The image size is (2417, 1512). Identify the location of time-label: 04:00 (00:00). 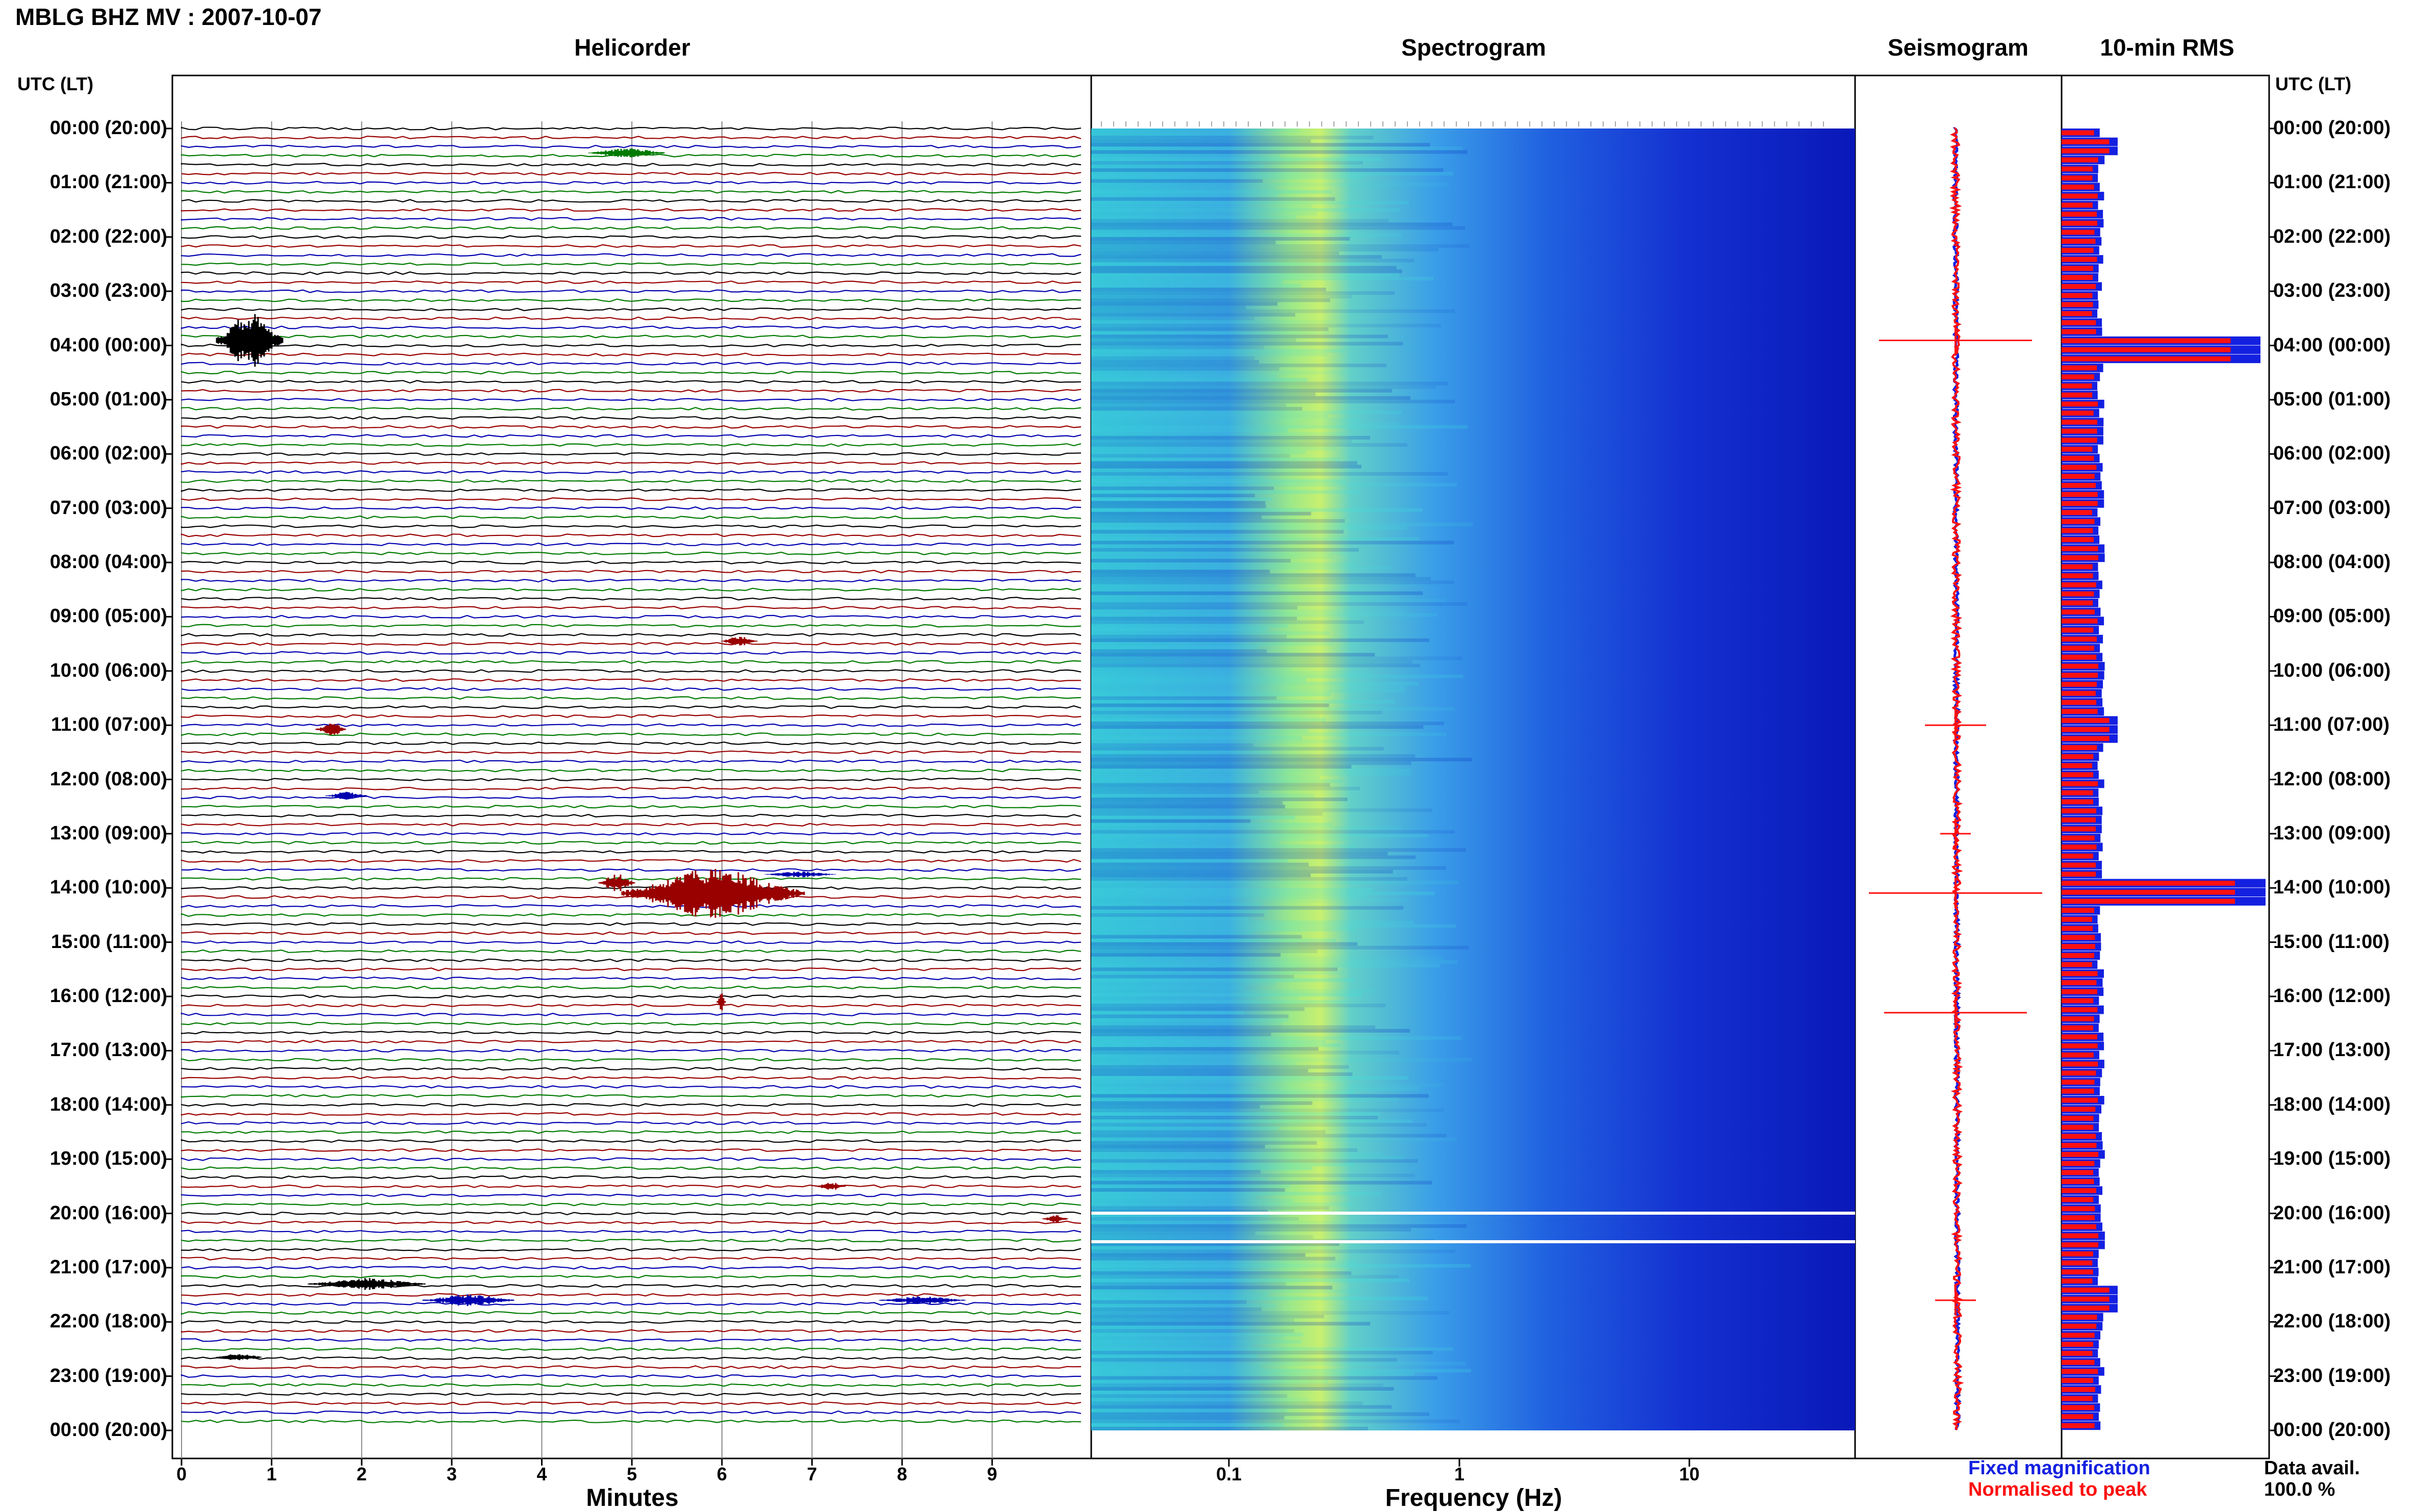
(108, 345).